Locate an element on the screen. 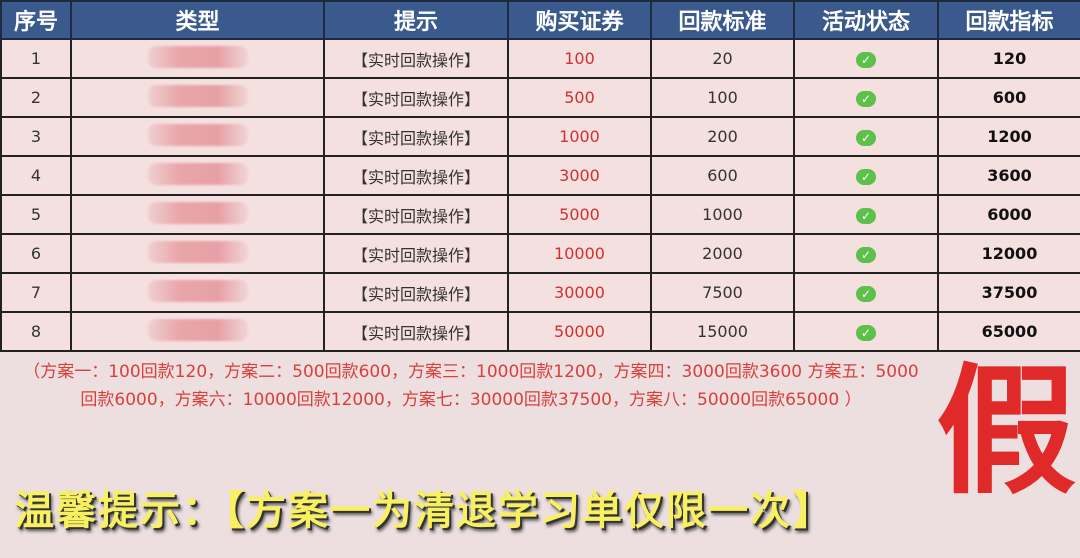  table-row: 4 【实时回款操作】 3000 600 ✓ 3600 is located at coordinates (540, 175).